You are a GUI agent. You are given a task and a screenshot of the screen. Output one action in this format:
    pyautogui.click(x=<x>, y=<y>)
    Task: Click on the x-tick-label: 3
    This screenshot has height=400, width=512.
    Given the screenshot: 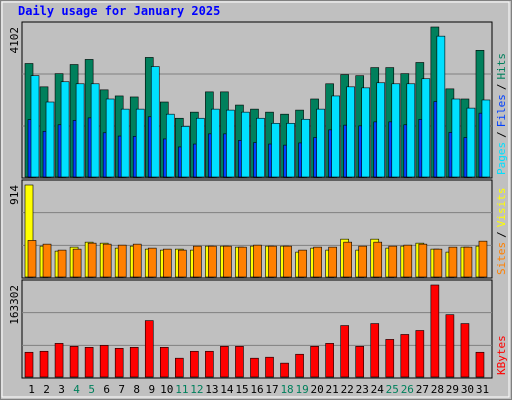 What is the action you would take?
    pyautogui.click(x=61, y=389)
    